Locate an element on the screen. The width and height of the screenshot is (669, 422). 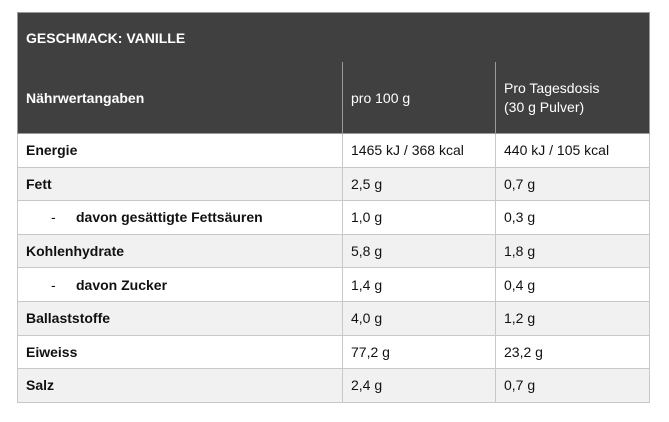
row-label-cell: Fett is located at coordinates (180, 184).